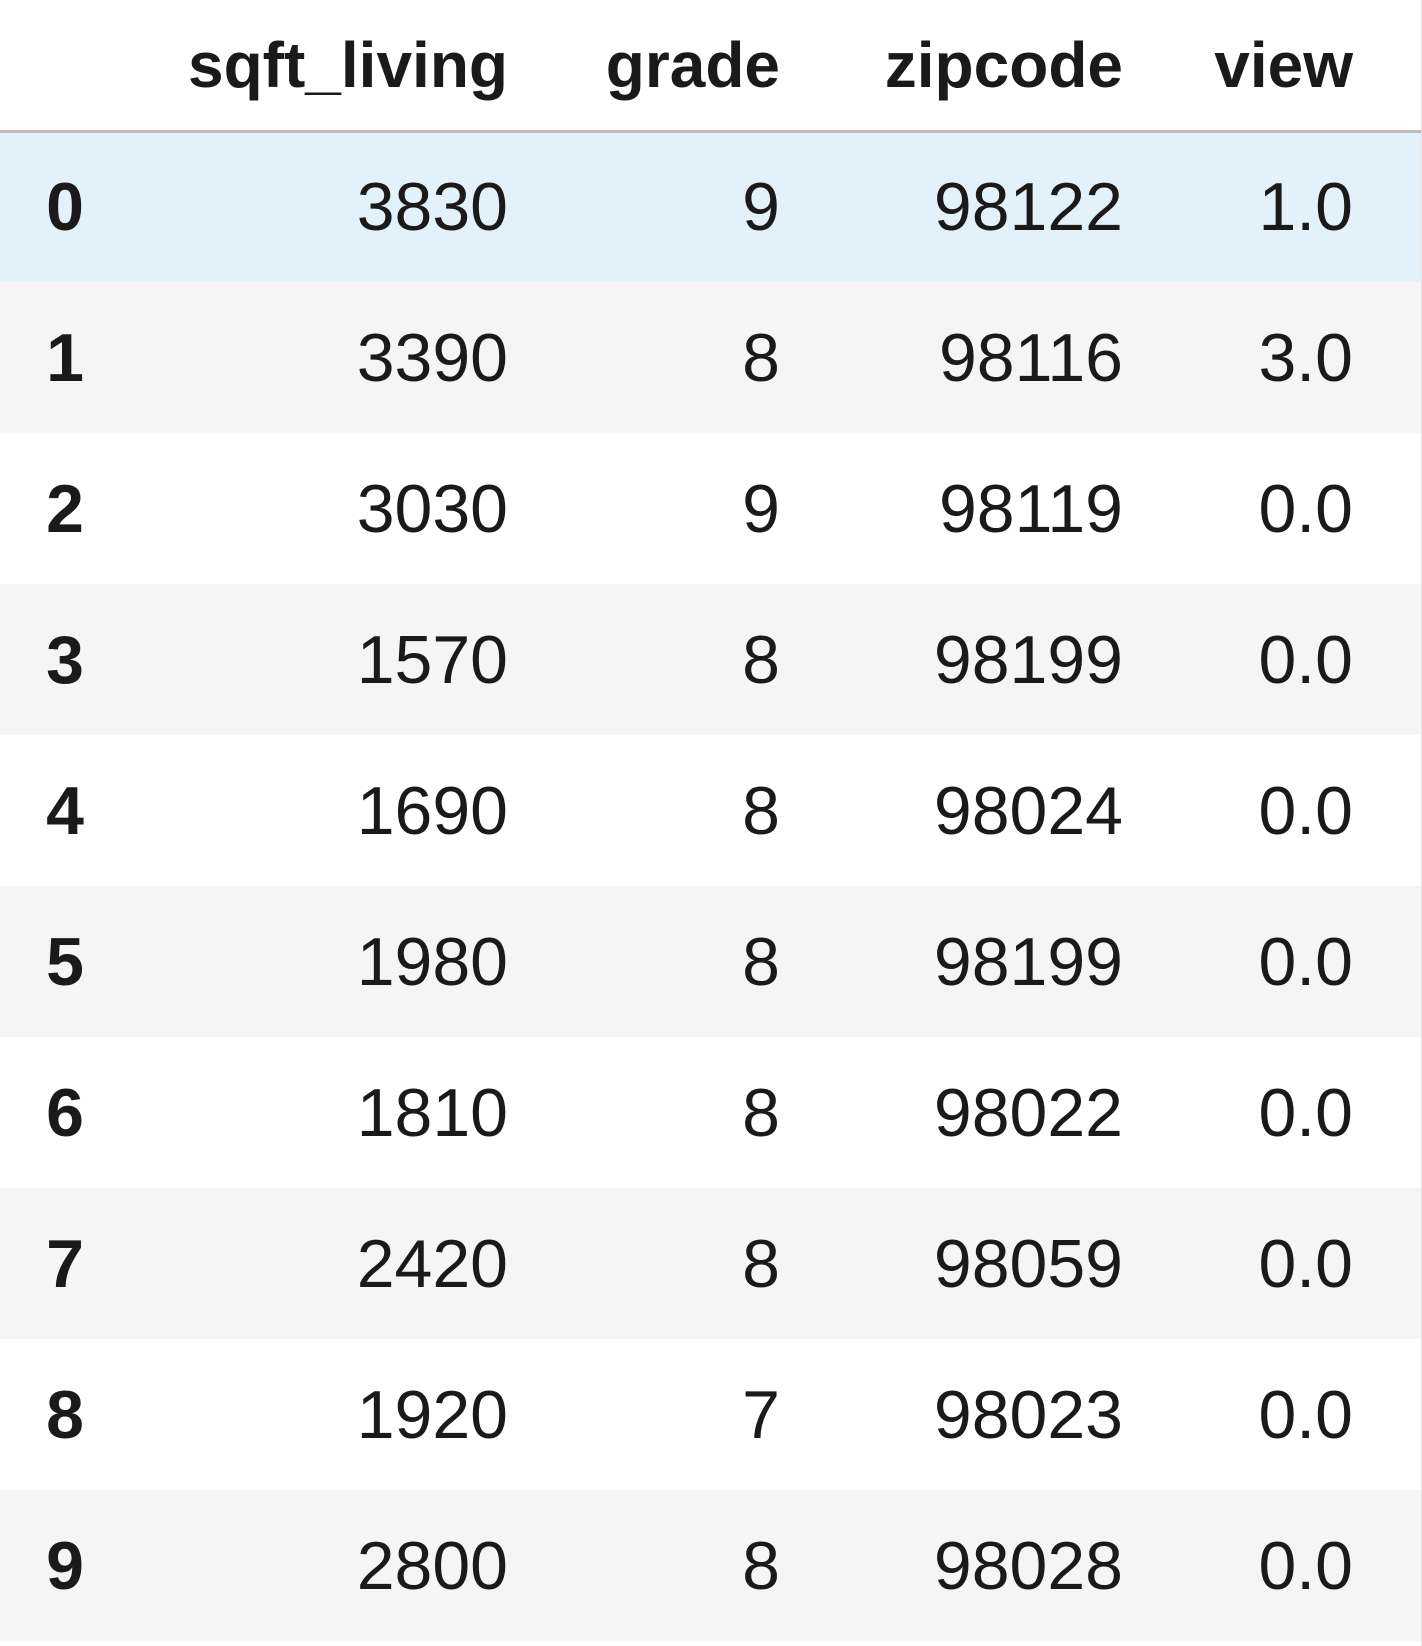 This screenshot has width=1422, height=1646. What do you see at coordinates (65, 1565) in the screenshot?
I see `row-index: 9` at bounding box center [65, 1565].